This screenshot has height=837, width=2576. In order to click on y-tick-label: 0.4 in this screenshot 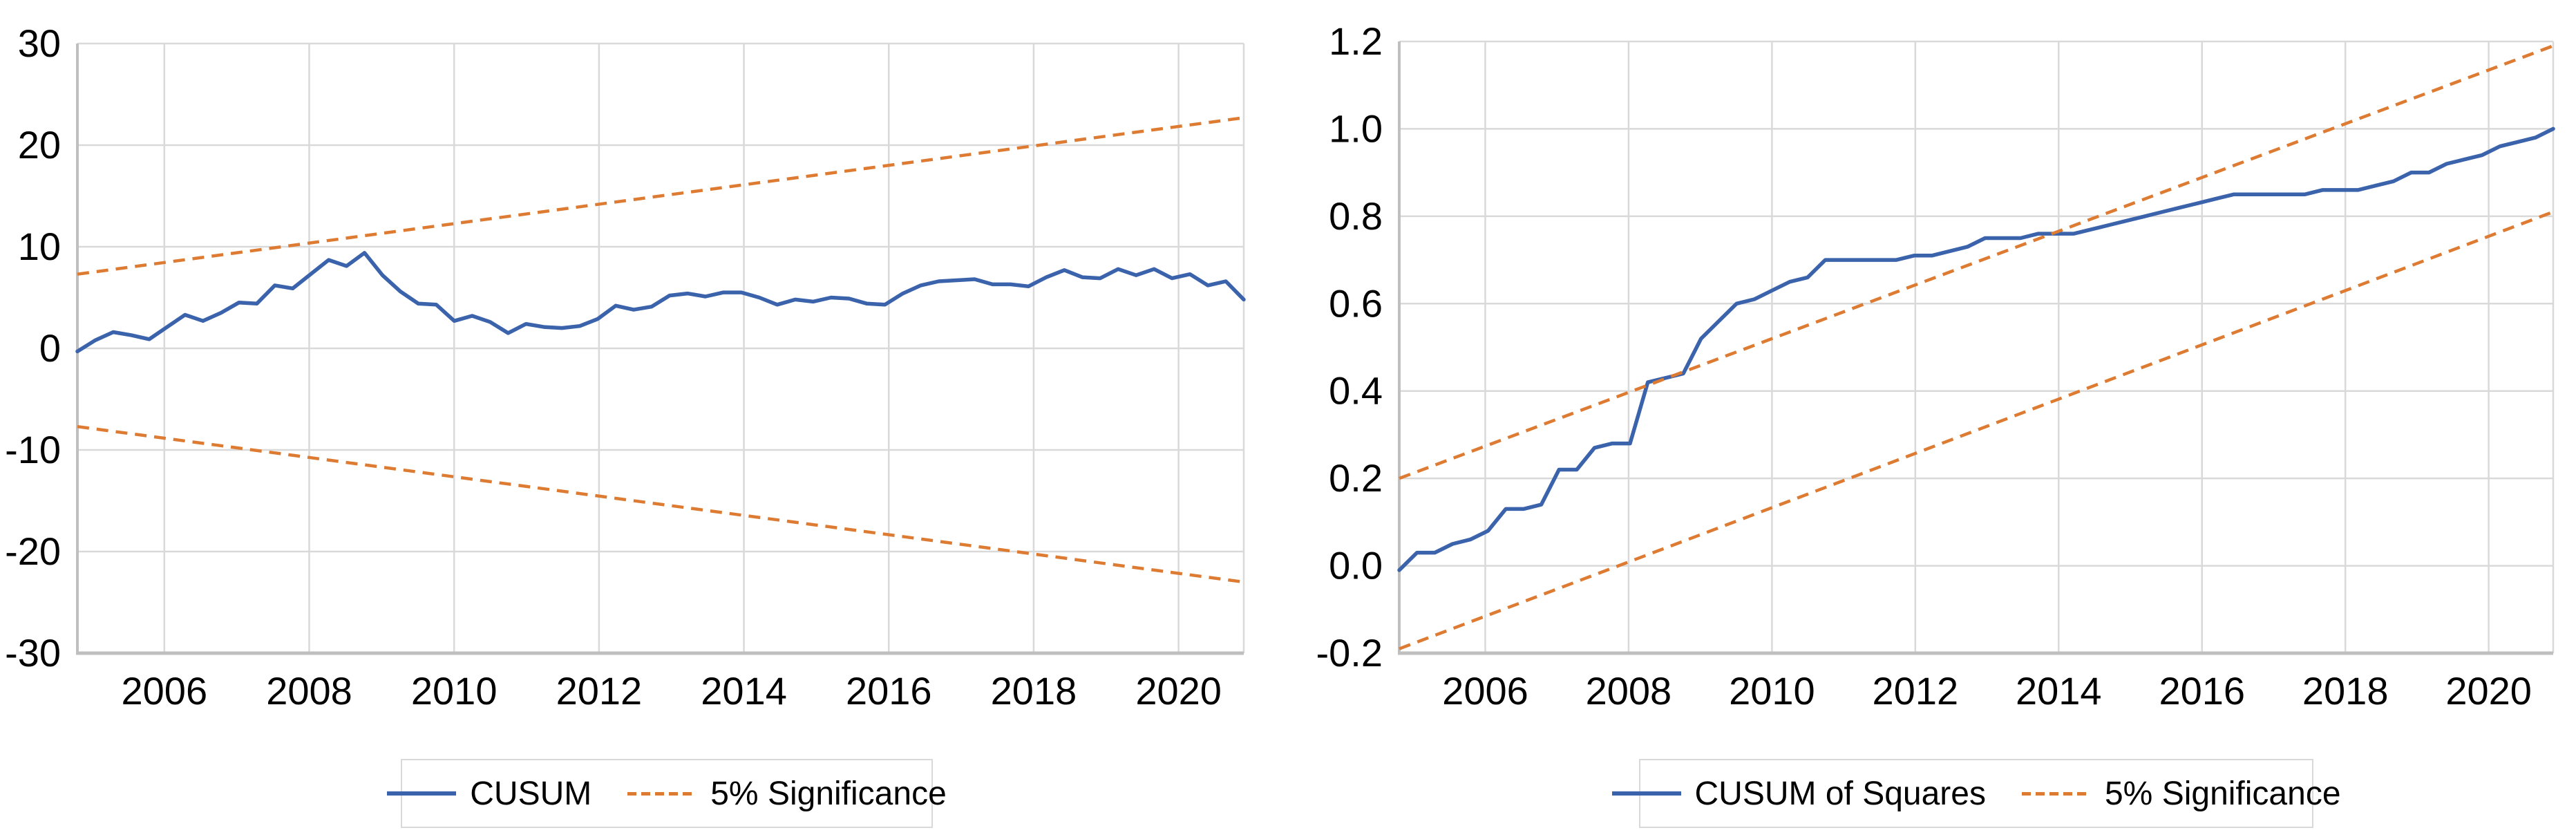, I will do `click(1356, 391)`.